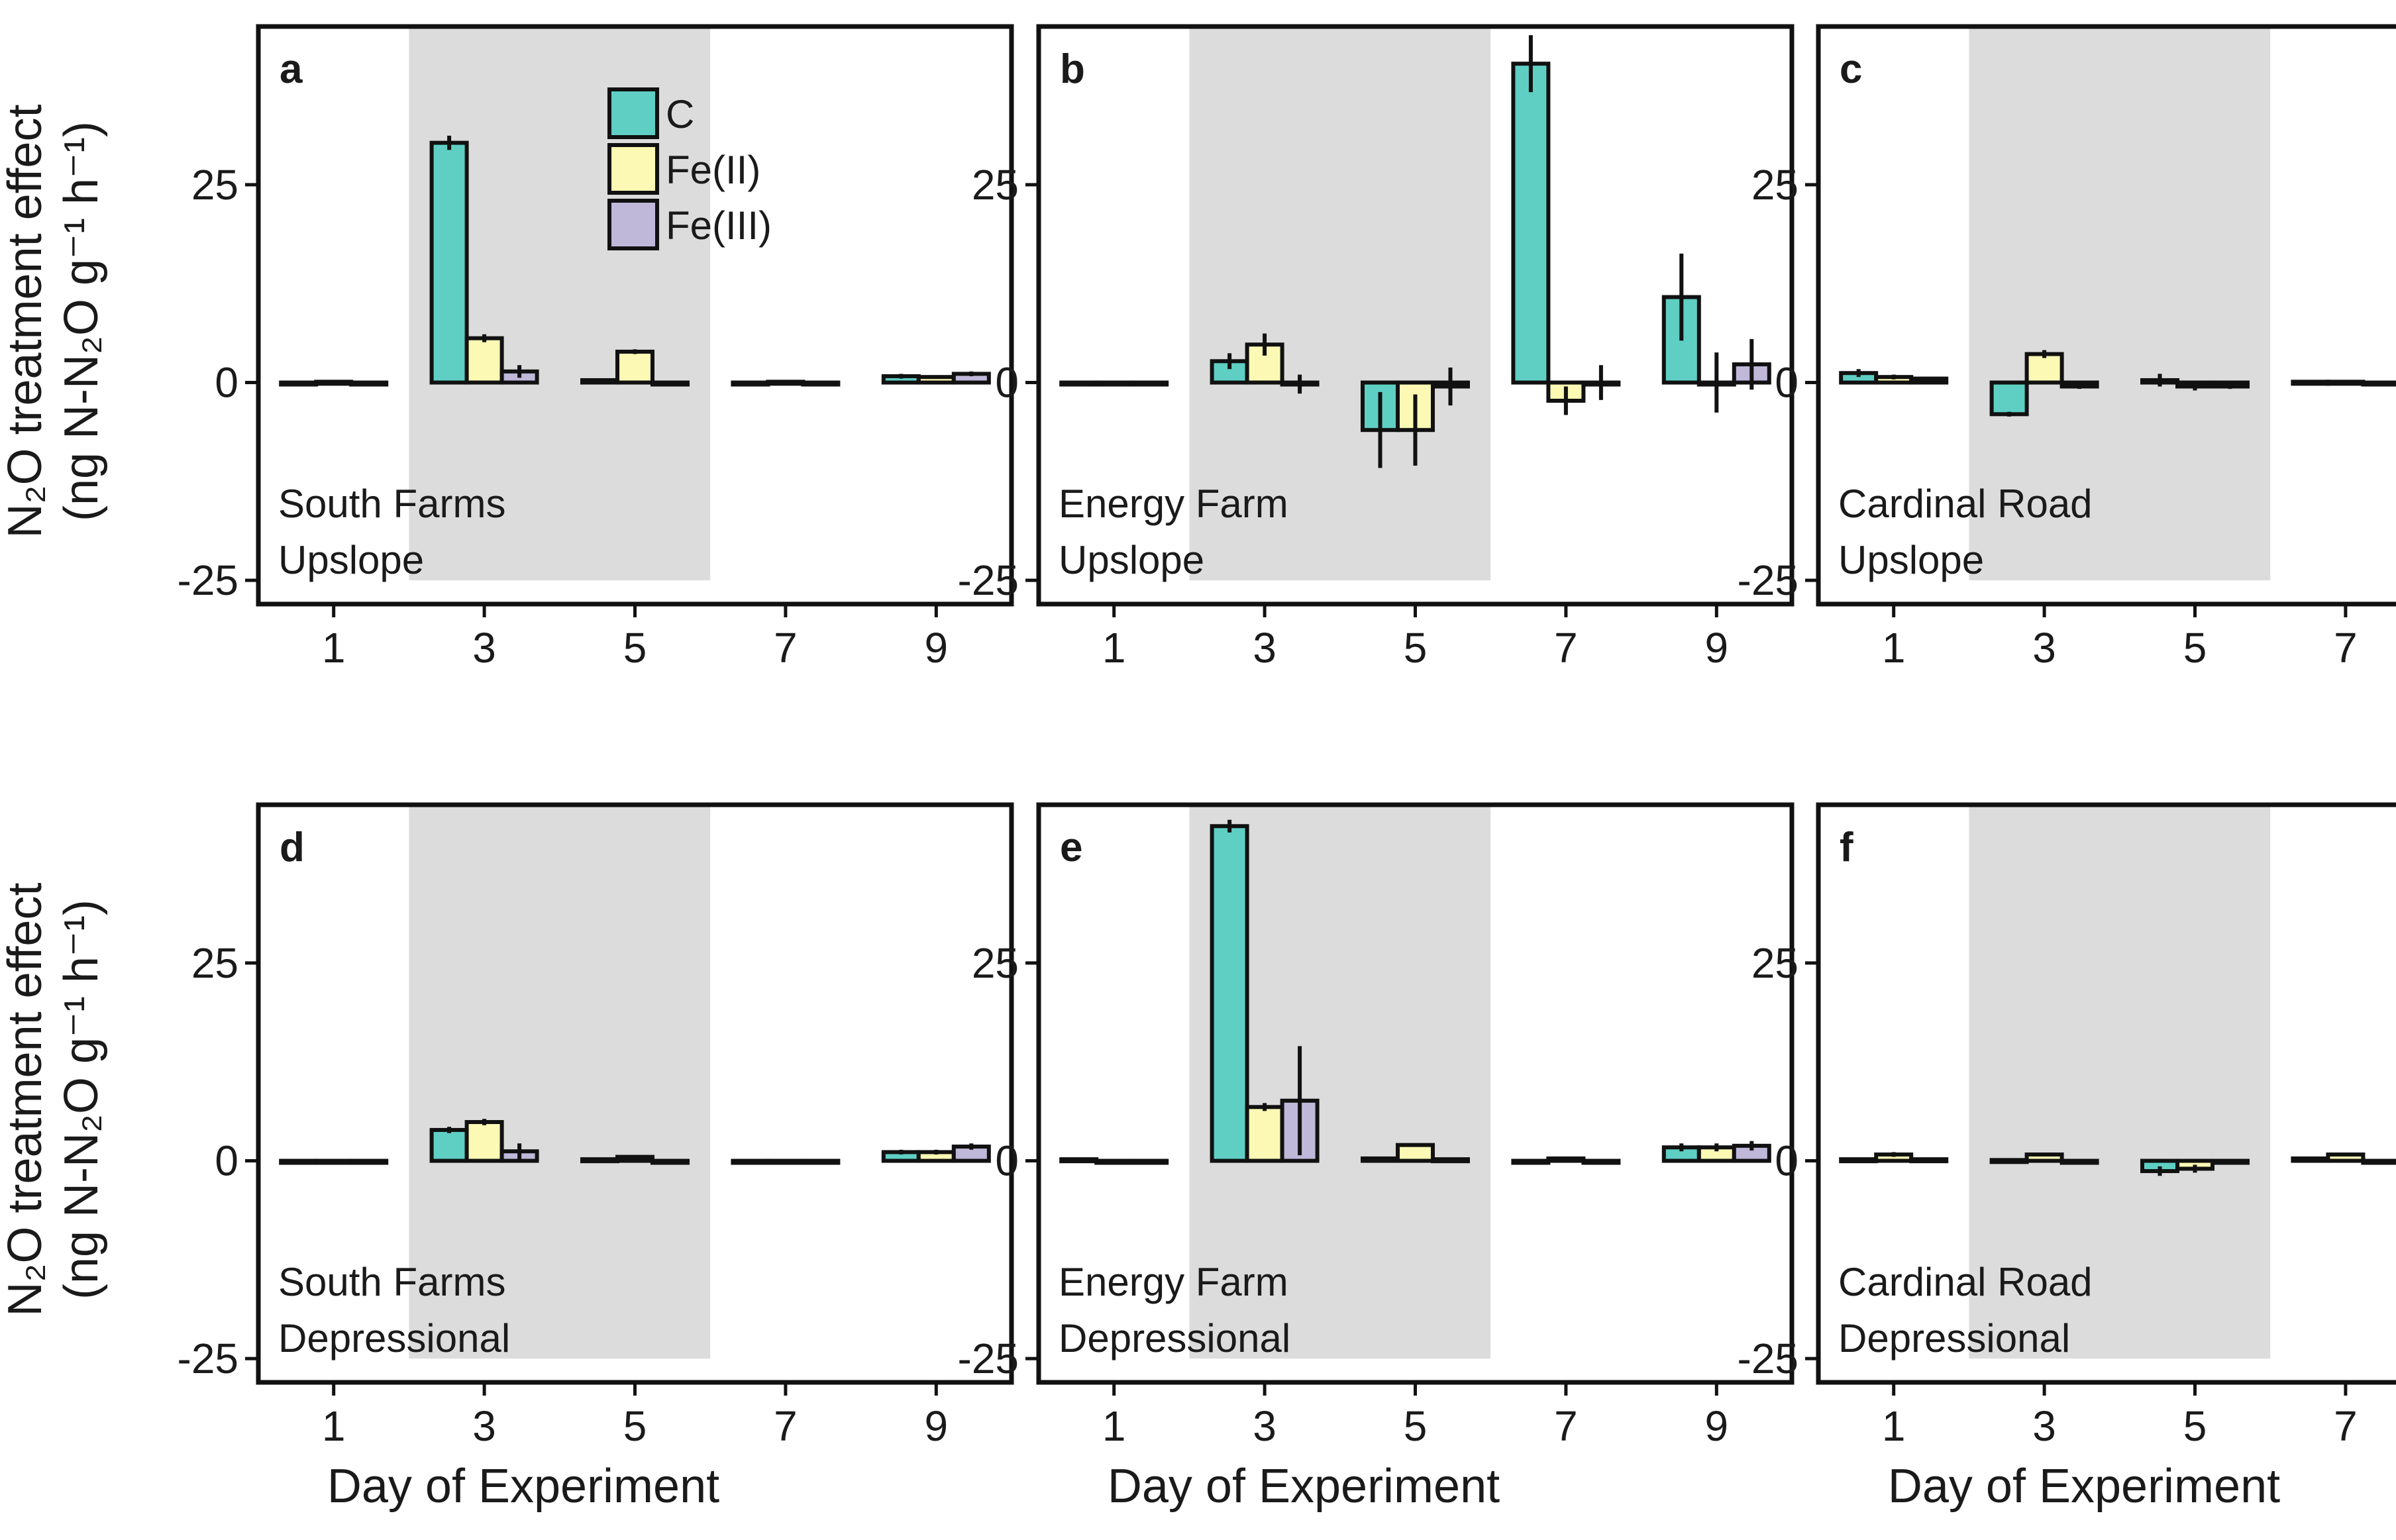 The height and width of the screenshot is (1540, 2396). I want to click on x-axis-title-b: Day of Experiment, so click(1304, 1486).